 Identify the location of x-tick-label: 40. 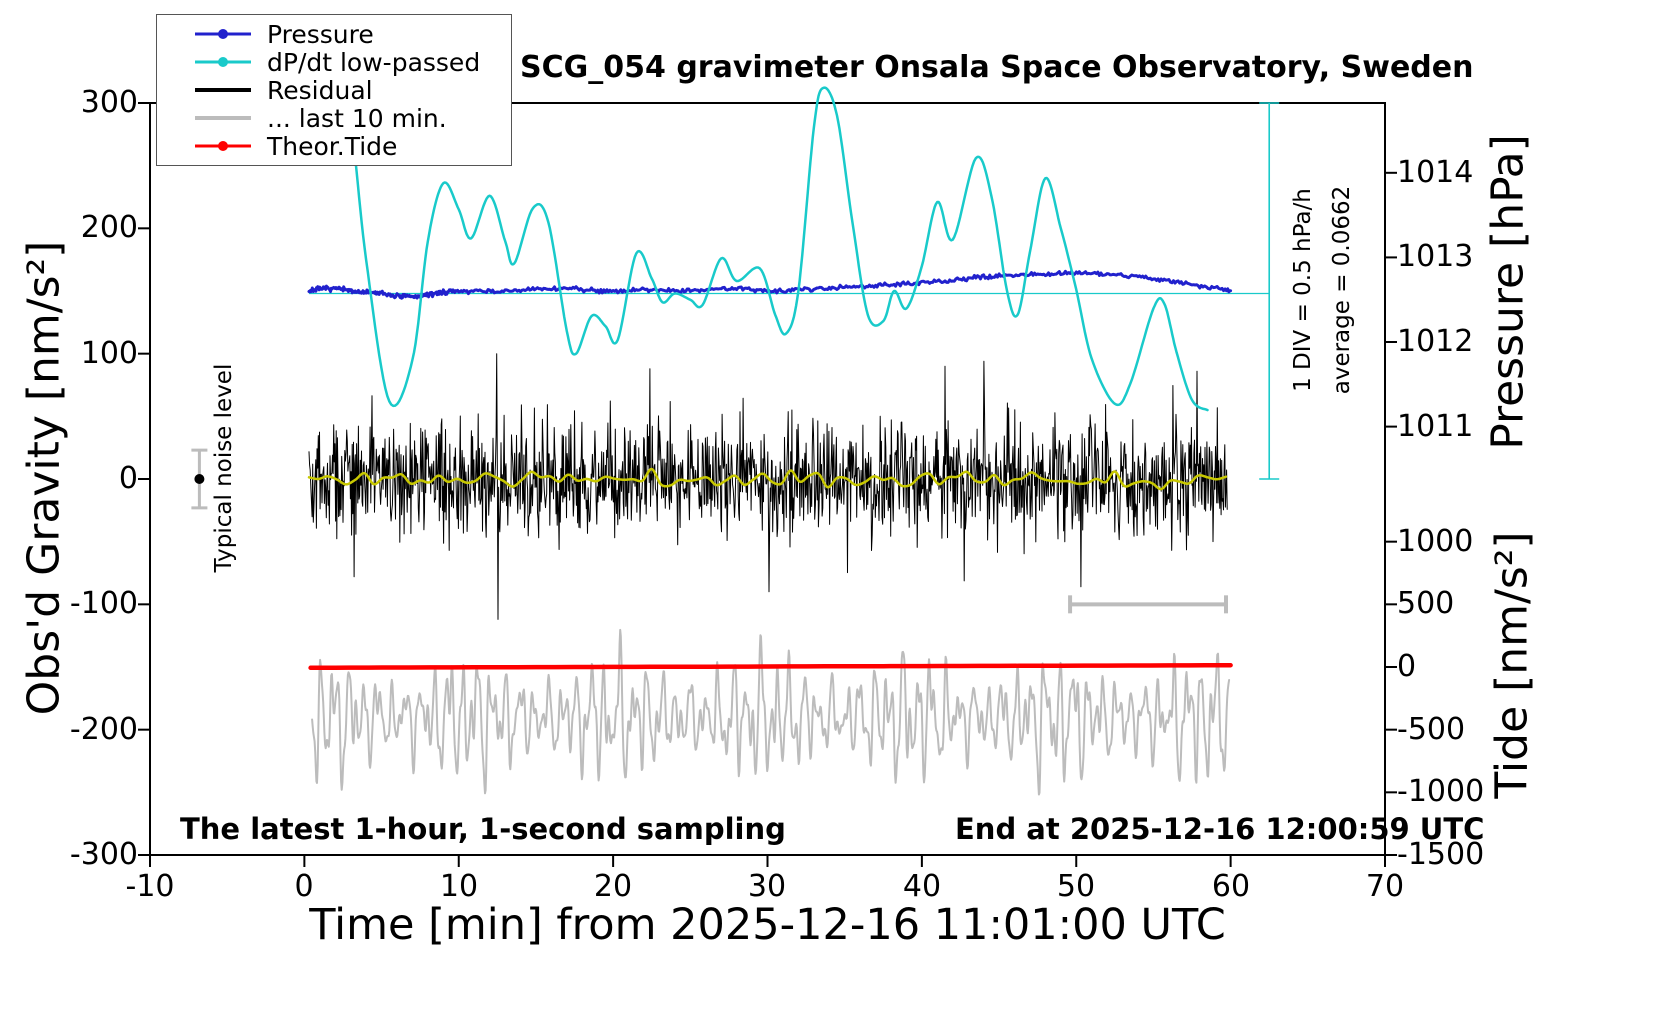
(922, 886).